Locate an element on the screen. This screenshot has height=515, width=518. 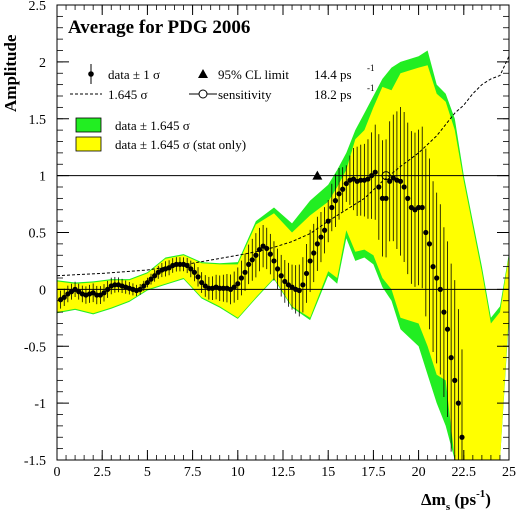
y-tick-label: 2 is located at coordinates (42, 63).